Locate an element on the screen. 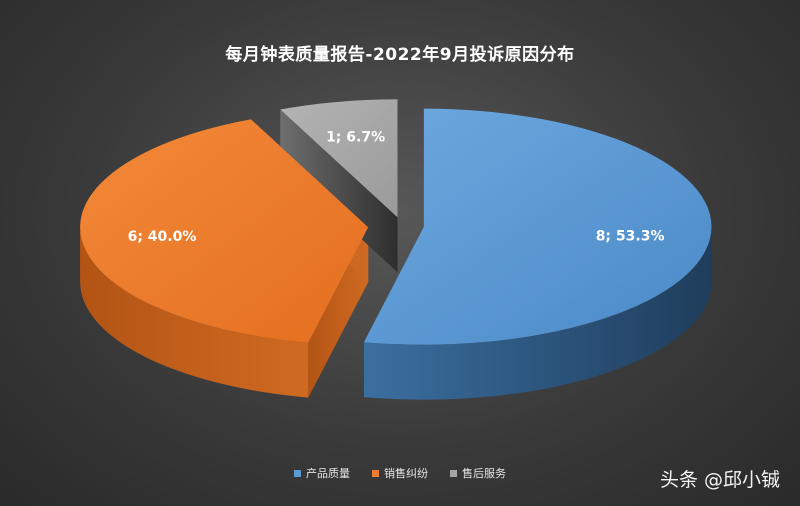  legend-swatch-sales-dispute is located at coordinates (375, 473).